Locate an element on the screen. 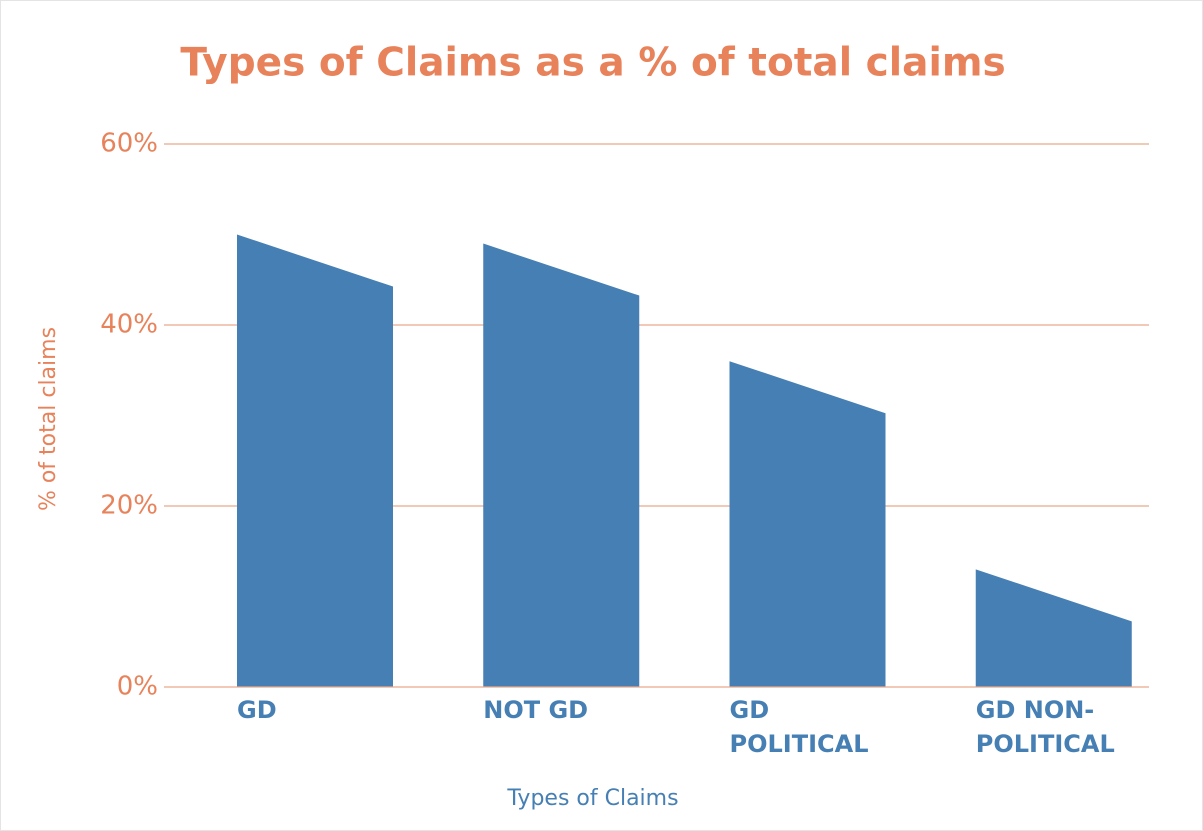  y-axis-label: % of total claims is located at coordinates (48, 419).